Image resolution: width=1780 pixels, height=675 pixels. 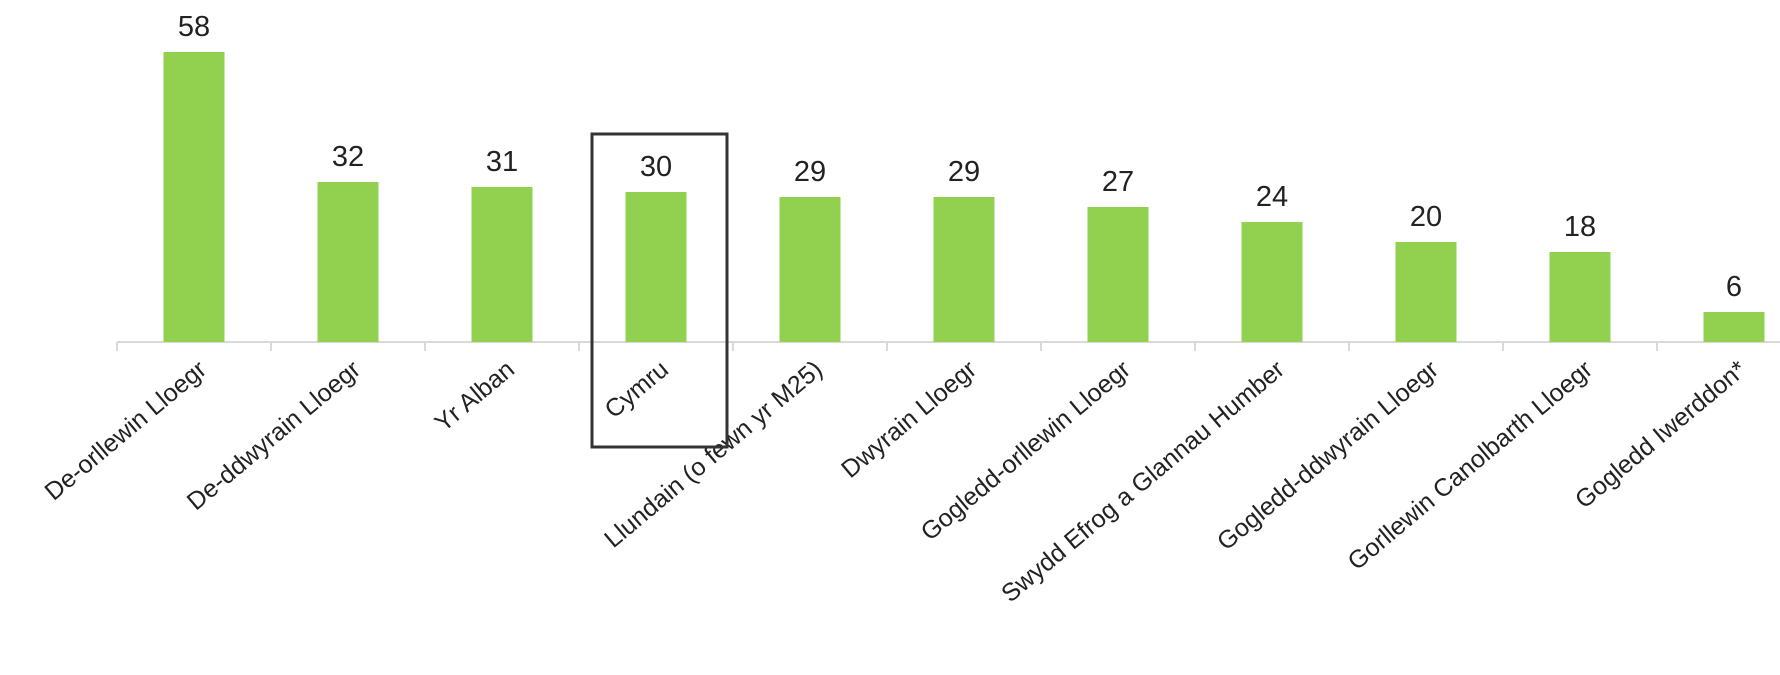 What do you see at coordinates (964, 172) in the screenshot?
I see `data-label-dwyrain-lloegr: 29` at bounding box center [964, 172].